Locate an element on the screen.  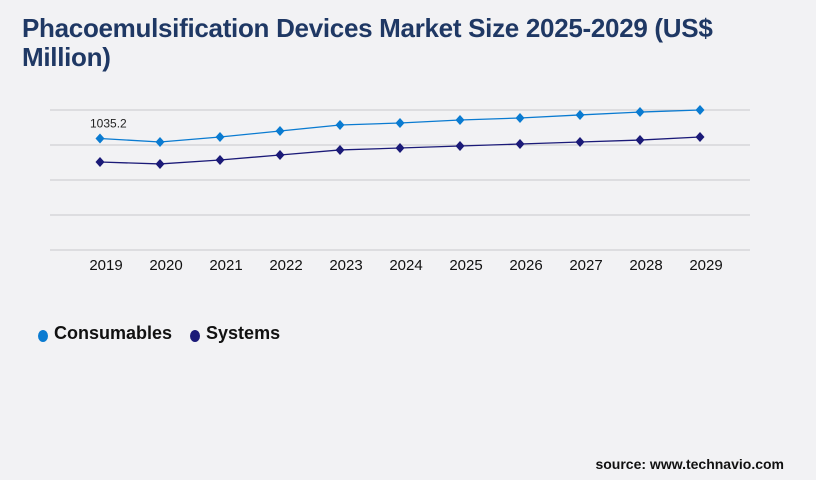
legend-item-consumables: Consumables is located at coordinates (105, 333).